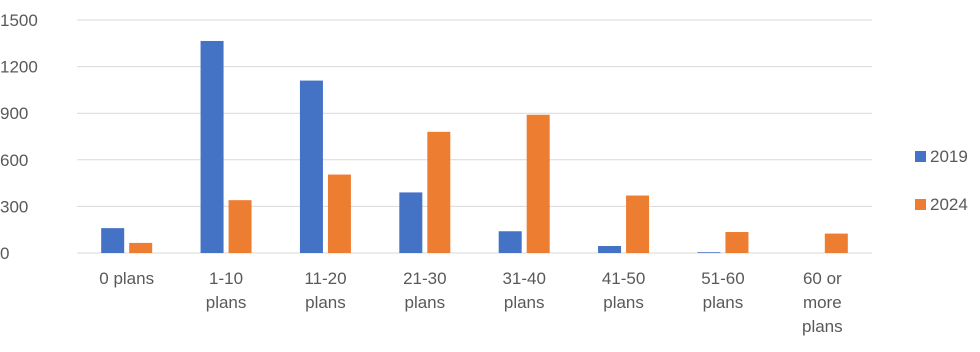 The image size is (980, 352). Describe the element at coordinates (949, 156) in the screenshot. I see `legend-label-2019: 2019` at that location.